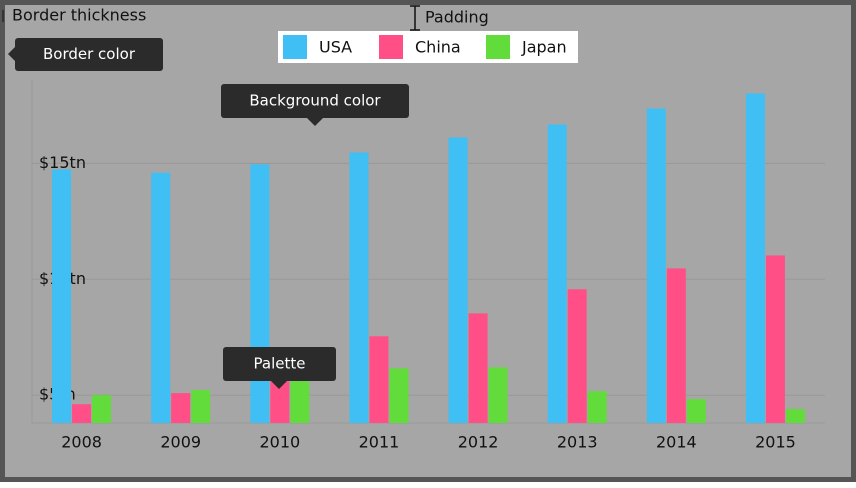 The width and height of the screenshot is (856, 488). What do you see at coordinates (415, 18) in the screenshot?
I see `padding-icon` at bounding box center [415, 18].